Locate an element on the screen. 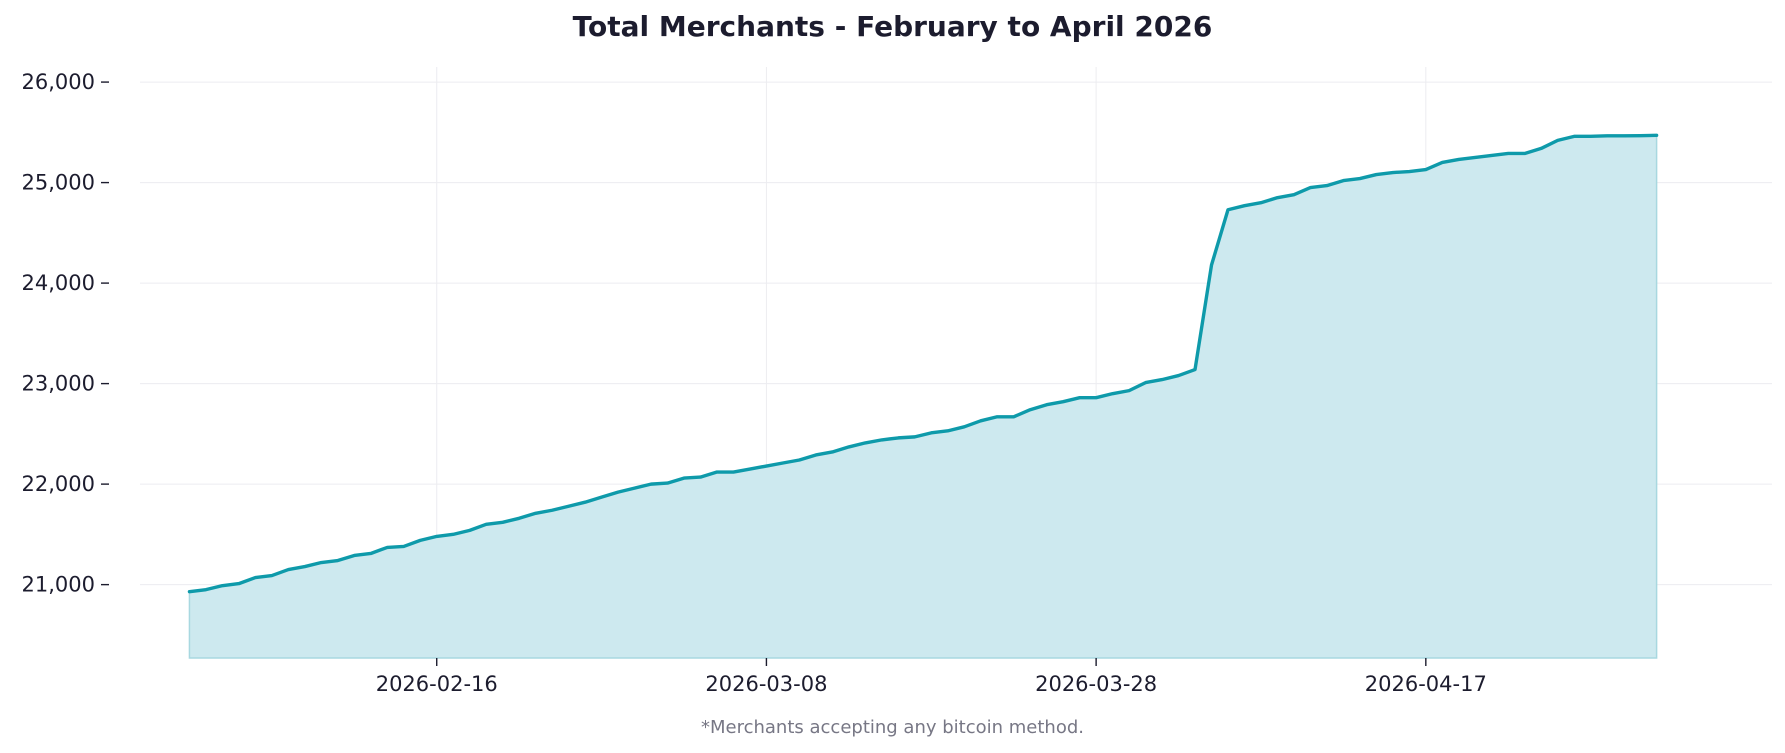  chart-title: Total Merchants - February to April 2026 is located at coordinates (892, 26).